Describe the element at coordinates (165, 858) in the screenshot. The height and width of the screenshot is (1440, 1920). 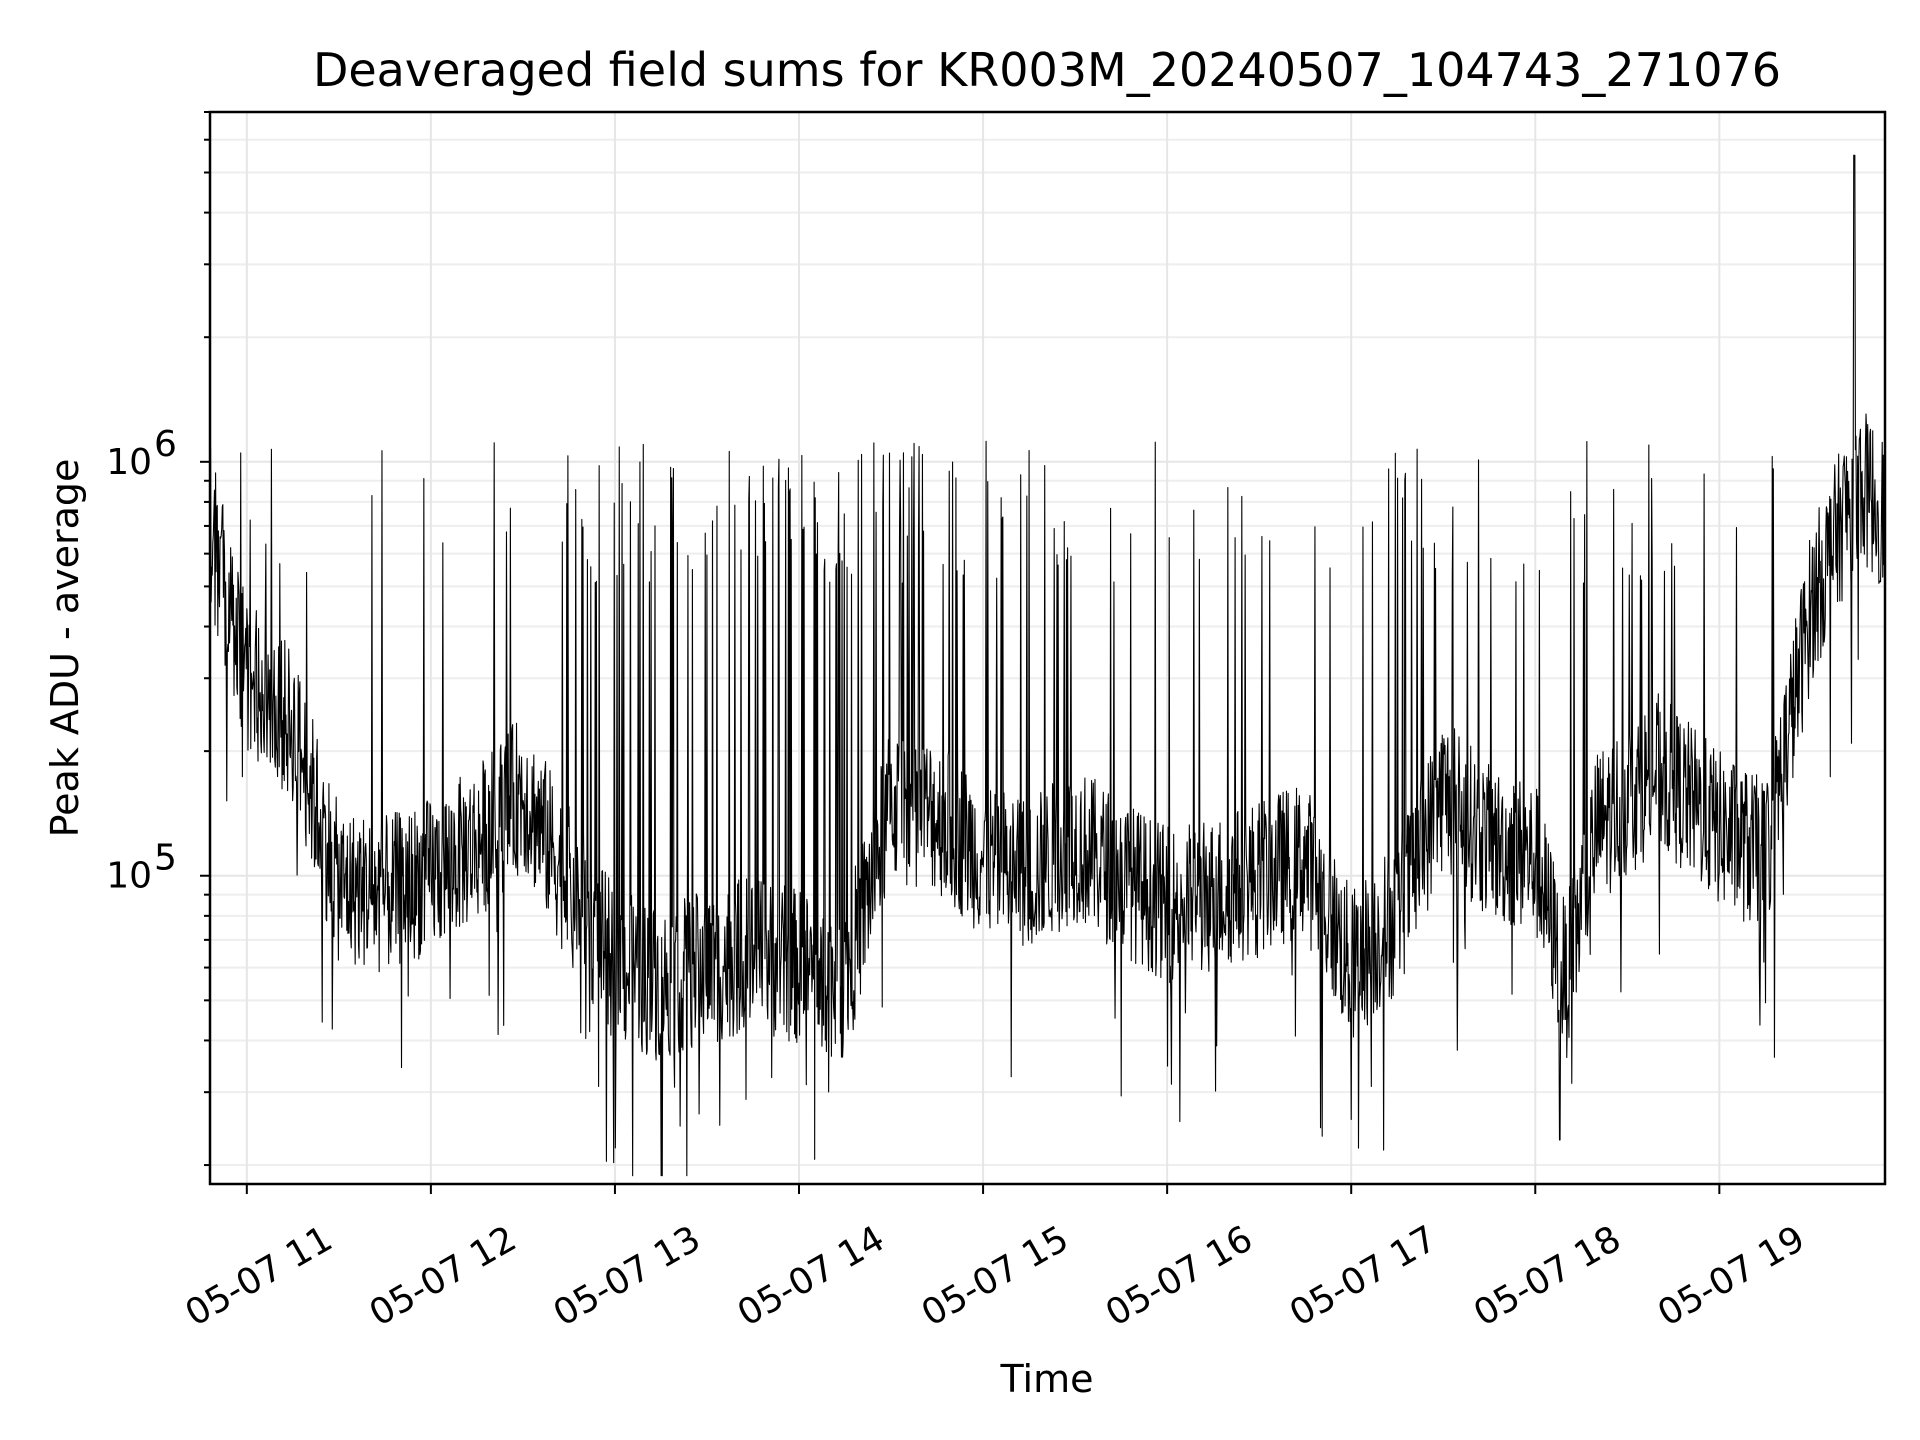
I see `y-tick-exponent: 5` at that location.